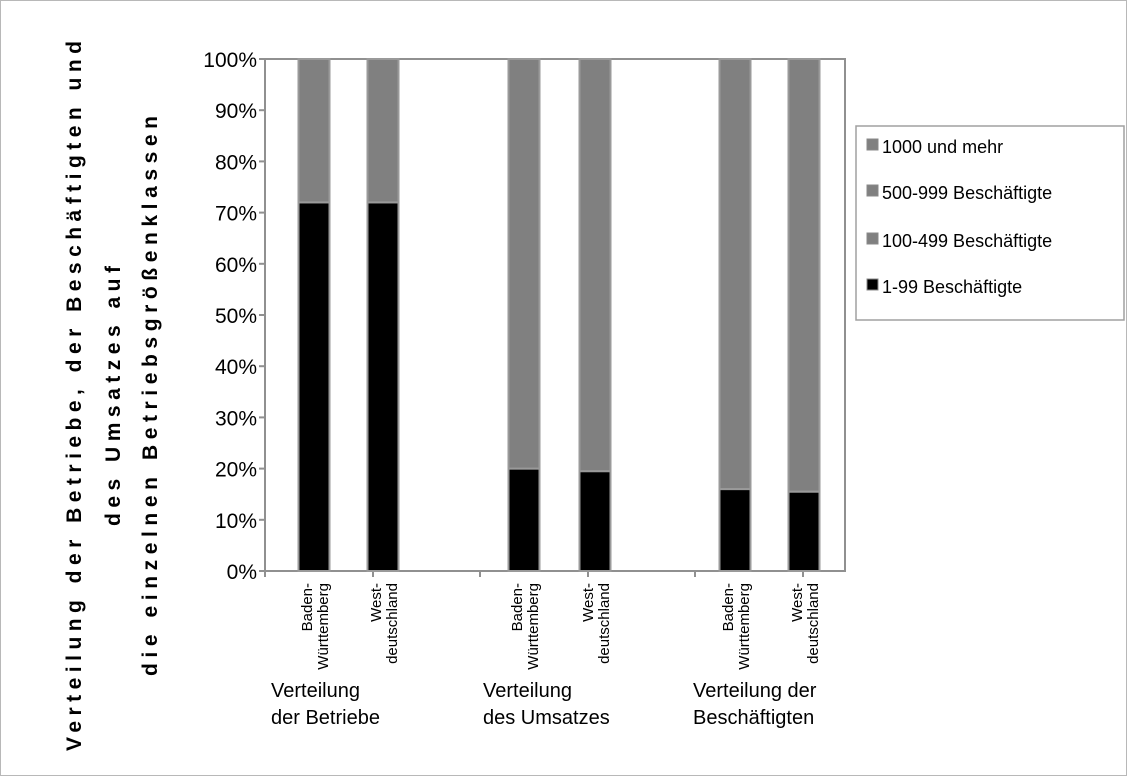  What do you see at coordinates (325, 718) in the screenshot?
I see `group-label: der Betriebe` at bounding box center [325, 718].